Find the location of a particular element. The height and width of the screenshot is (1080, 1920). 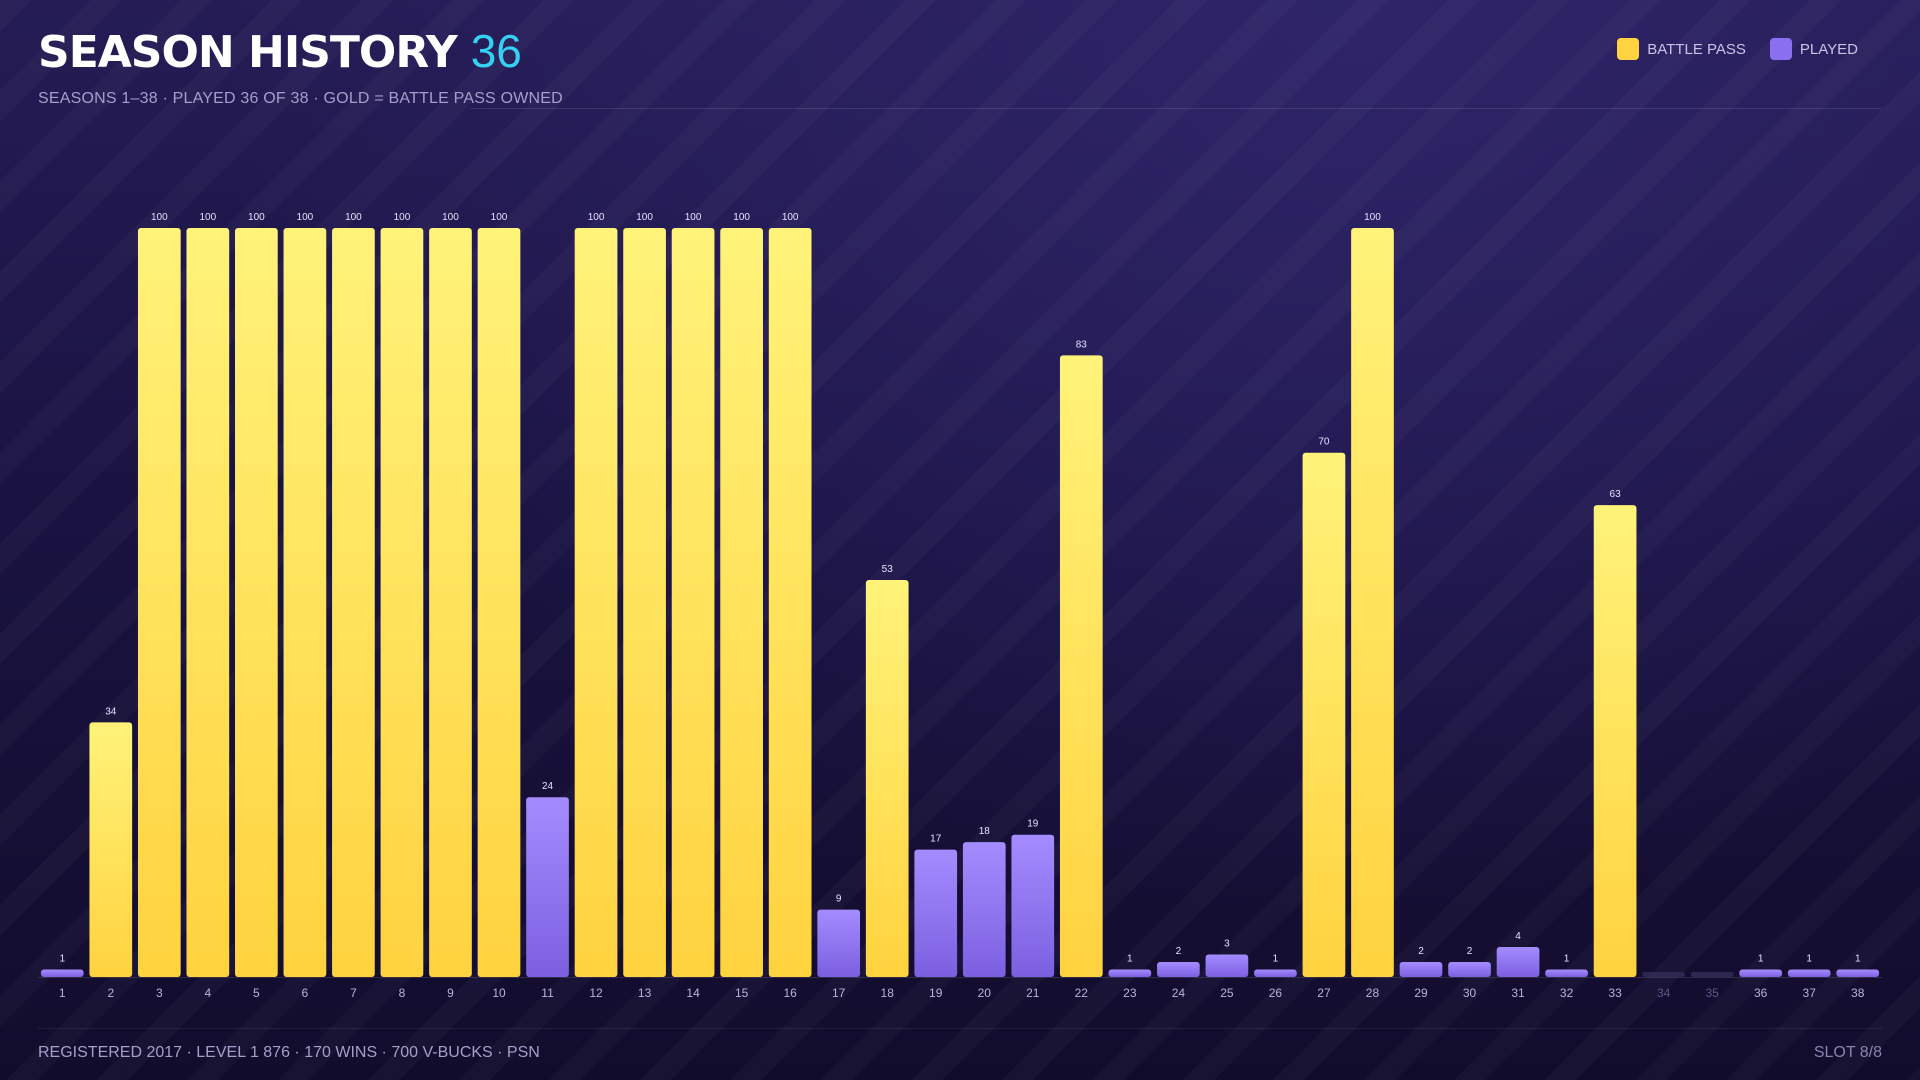

data-label-season-4: 100 is located at coordinates (207, 217).